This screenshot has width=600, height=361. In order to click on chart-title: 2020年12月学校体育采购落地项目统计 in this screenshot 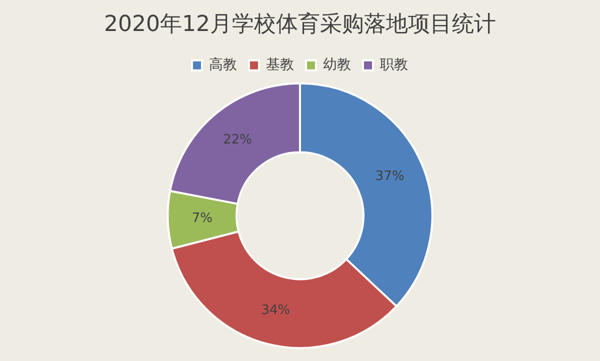, I will do `click(300, 23)`.